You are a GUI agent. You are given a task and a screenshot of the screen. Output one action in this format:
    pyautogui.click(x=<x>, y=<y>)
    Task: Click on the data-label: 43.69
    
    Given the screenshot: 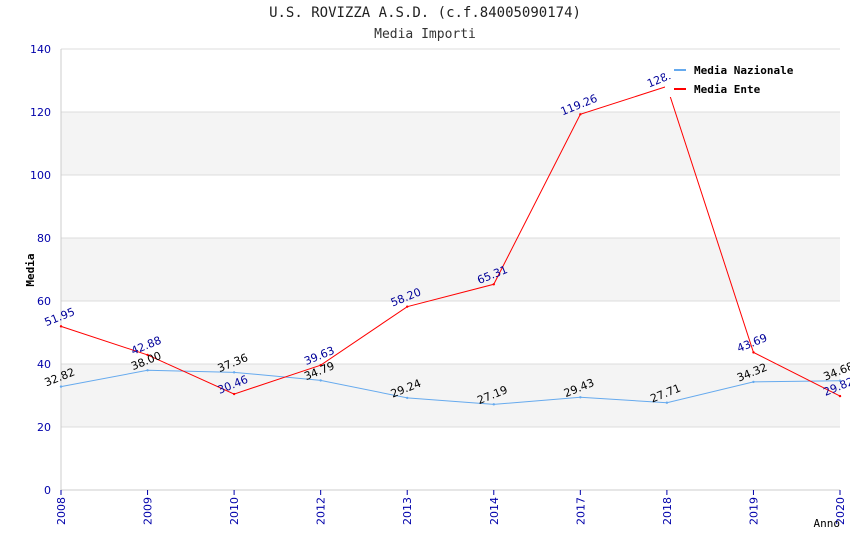 What is the action you would take?
    pyautogui.click(x=752, y=343)
    